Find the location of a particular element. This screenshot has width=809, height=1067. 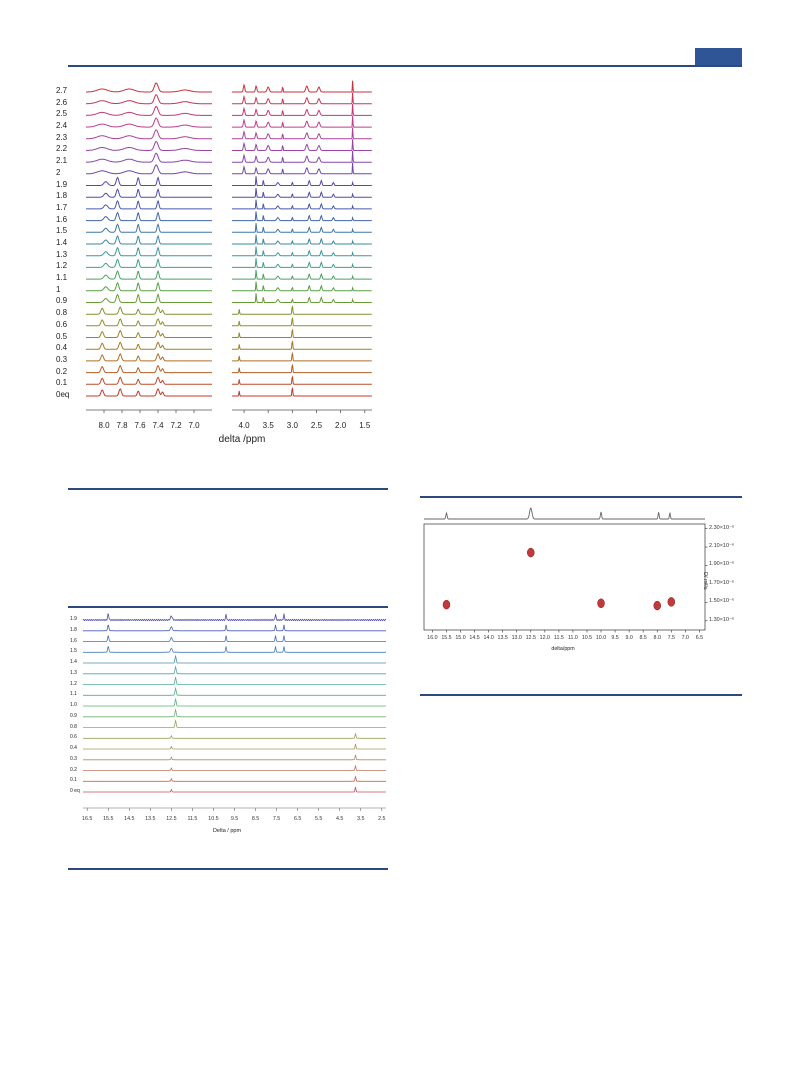

x-tick-label: 4.5 is located at coordinates (340, 819).